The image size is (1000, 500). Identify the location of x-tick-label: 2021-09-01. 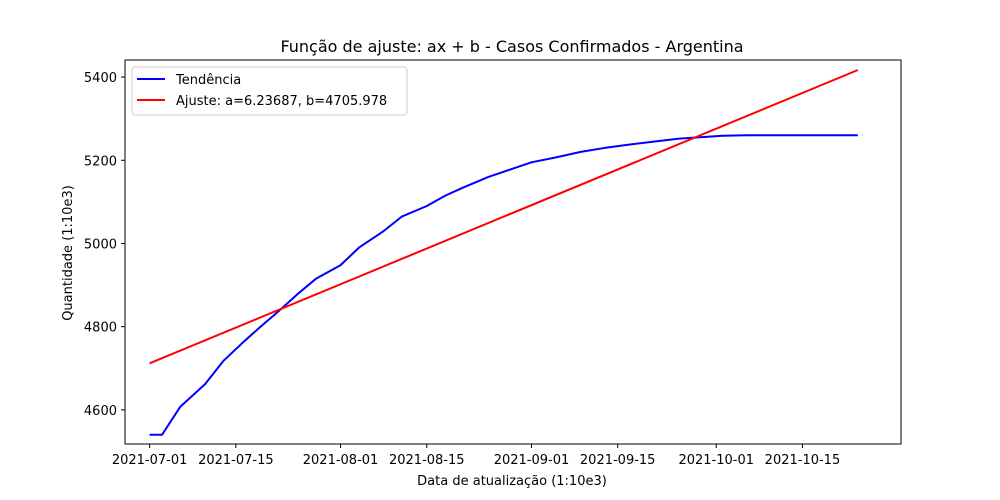
(532, 460).